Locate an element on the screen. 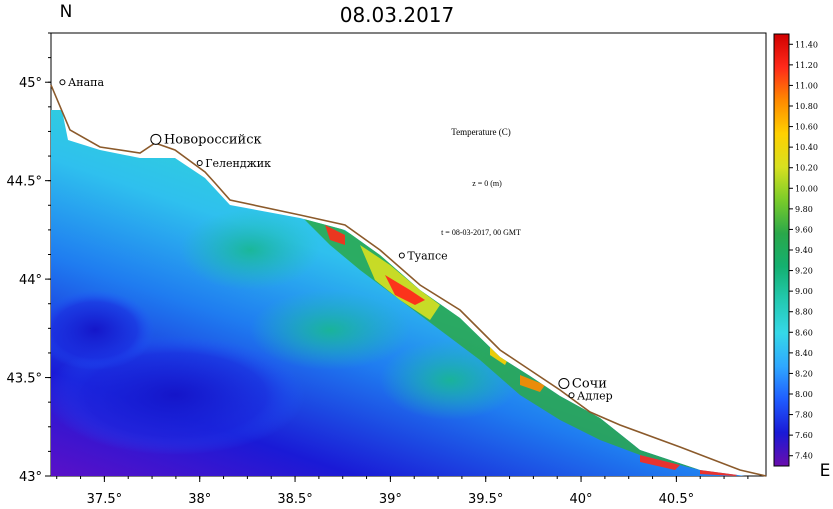 This screenshot has width=833, height=509. time-annotation: t = 08-03-2017, 00 GMT is located at coordinates (481, 232).